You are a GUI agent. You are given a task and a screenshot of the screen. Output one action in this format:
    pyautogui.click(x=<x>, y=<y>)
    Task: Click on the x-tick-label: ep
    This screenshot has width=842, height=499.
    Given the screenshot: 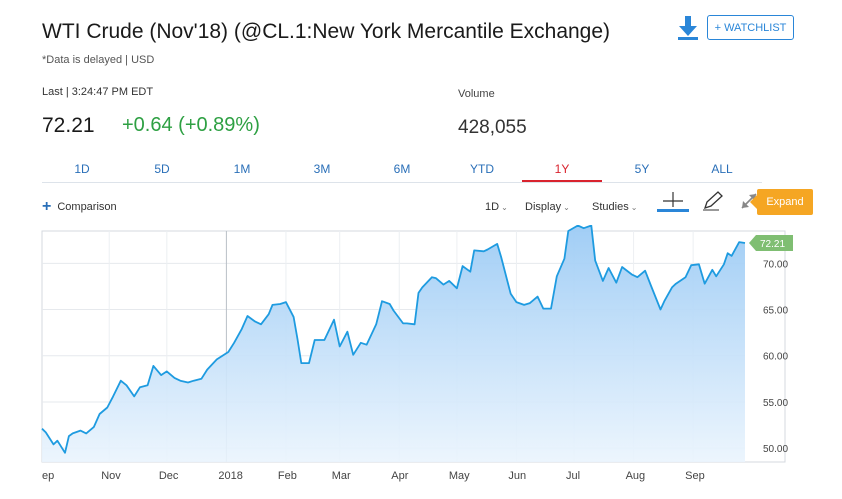 What is the action you would take?
    pyautogui.click(x=48, y=476)
    